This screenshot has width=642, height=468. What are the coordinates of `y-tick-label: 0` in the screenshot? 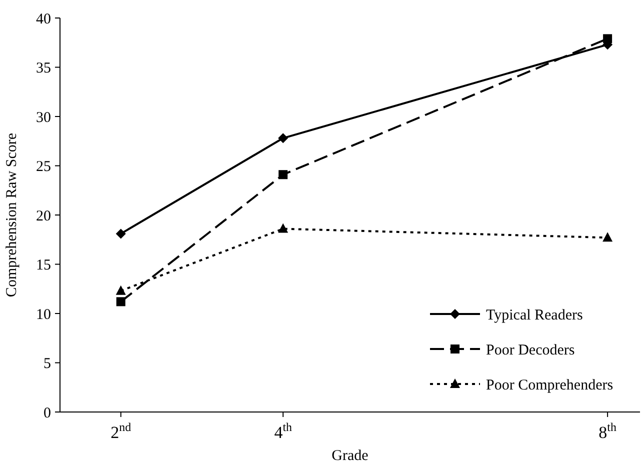 It's located at (47, 413).